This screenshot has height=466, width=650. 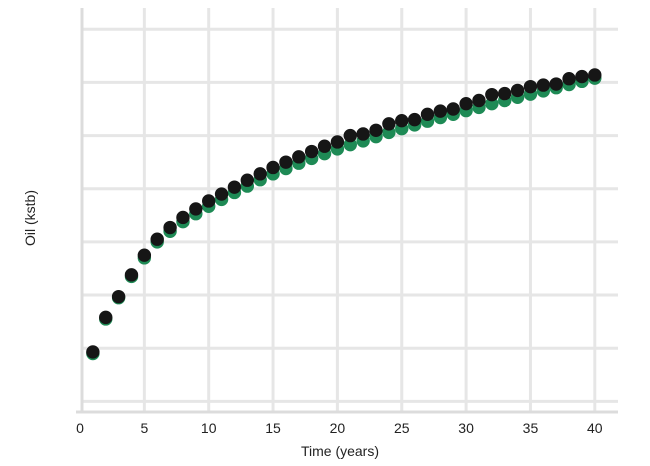 I want to click on x-tick-label-5: 5, so click(x=144, y=428).